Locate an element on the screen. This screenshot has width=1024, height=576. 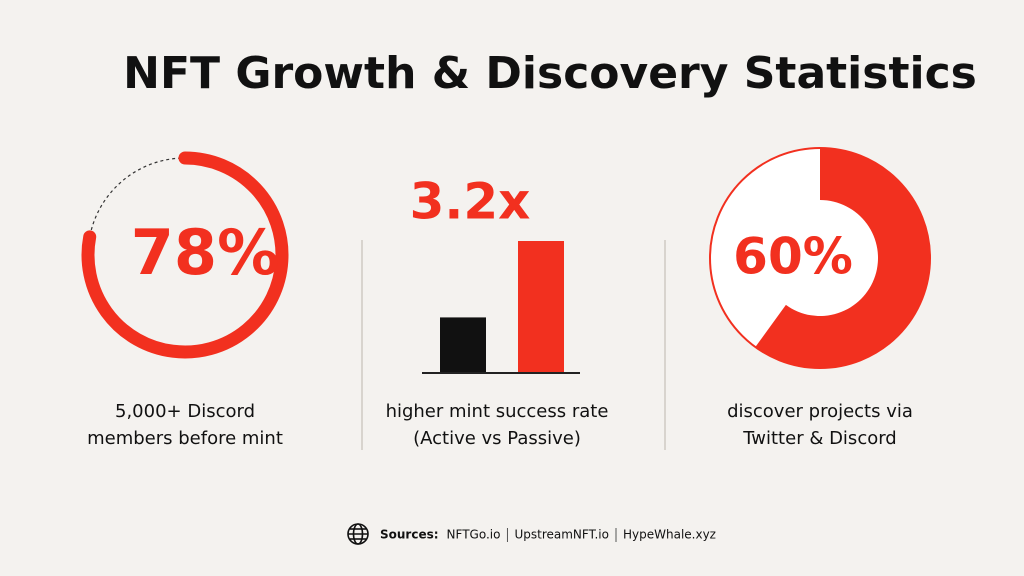
caption: 5,000+ Discord is located at coordinates (185, 411).